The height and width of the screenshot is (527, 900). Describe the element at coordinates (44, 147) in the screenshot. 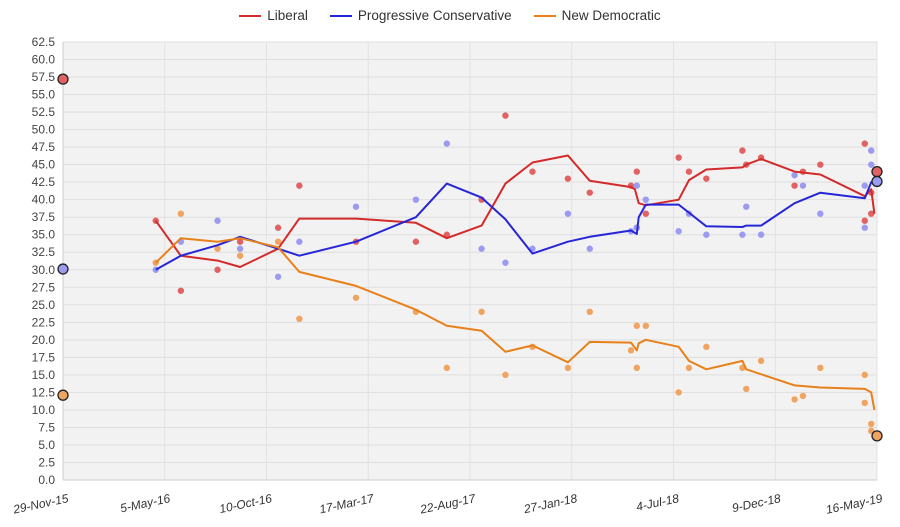

I see `y-tick-label: 47.5` at that location.